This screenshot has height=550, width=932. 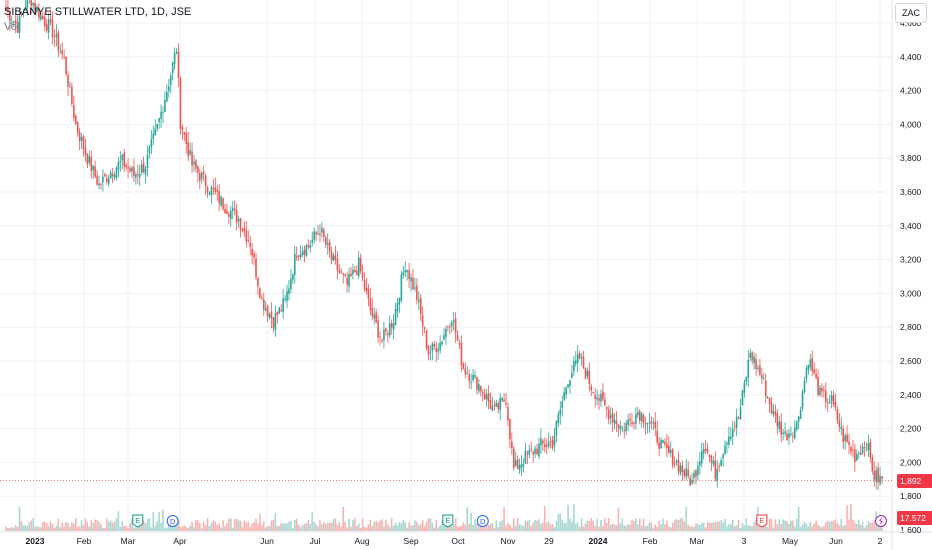 What do you see at coordinates (881, 521) in the screenshot?
I see `flash-marker-icon` at bounding box center [881, 521].